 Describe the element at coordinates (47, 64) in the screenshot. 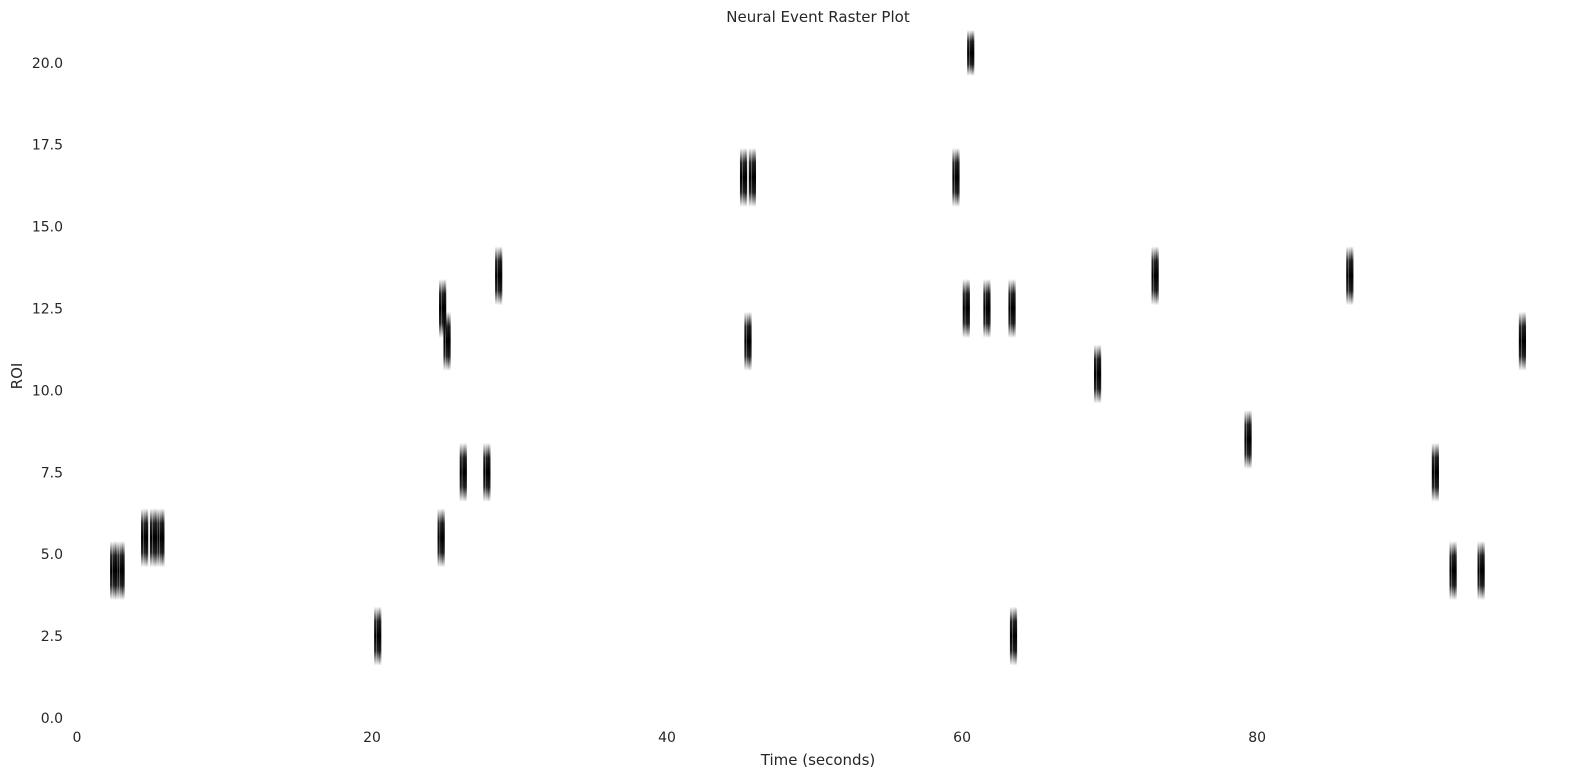

I see `y-tick-label: 20.0` at that location.